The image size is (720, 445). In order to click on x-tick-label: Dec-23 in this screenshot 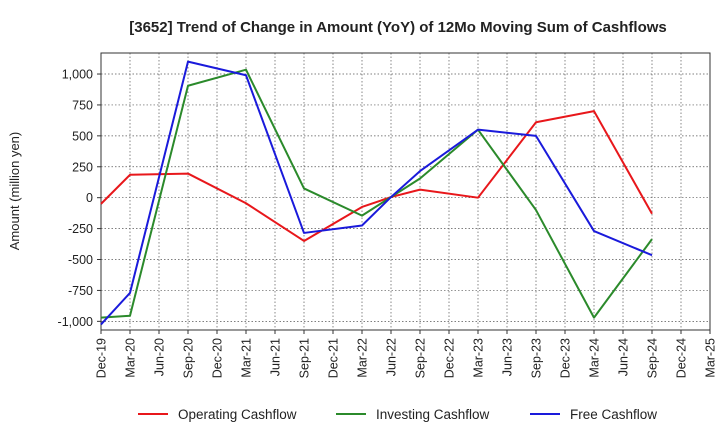, I will do `click(566, 358)`.